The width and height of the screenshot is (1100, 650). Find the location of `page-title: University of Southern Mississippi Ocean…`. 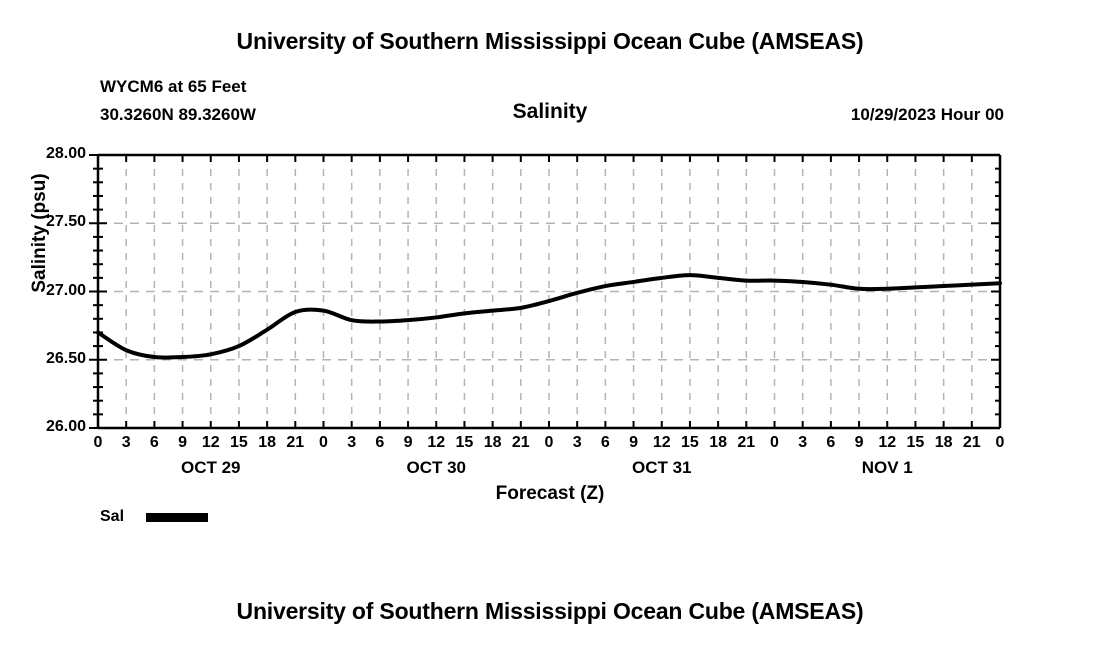

page-title: University of Southern Mississippi Ocean… is located at coordinates (550, 41).